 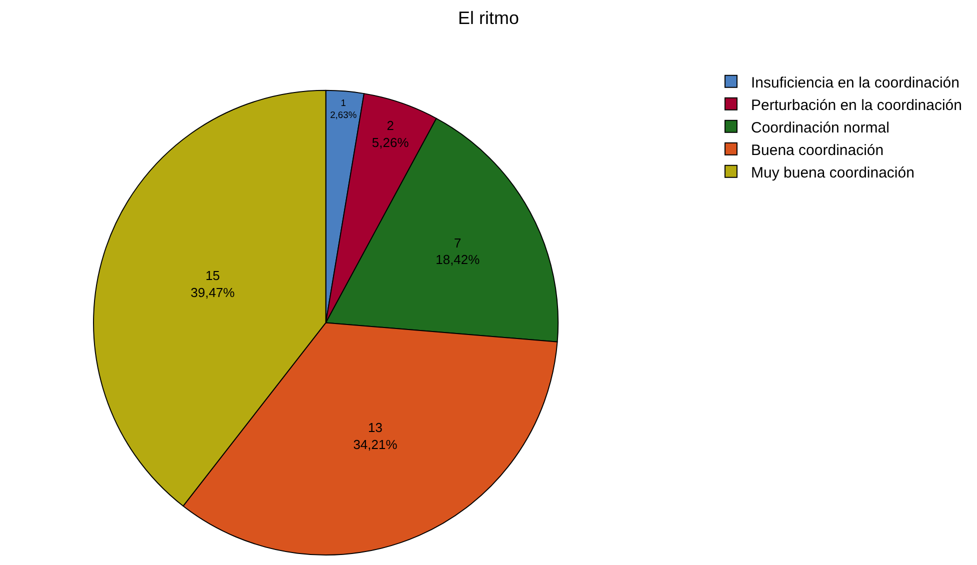 I want to click on legend-label: Muy buena coordinación, so click(x=832, y=173).